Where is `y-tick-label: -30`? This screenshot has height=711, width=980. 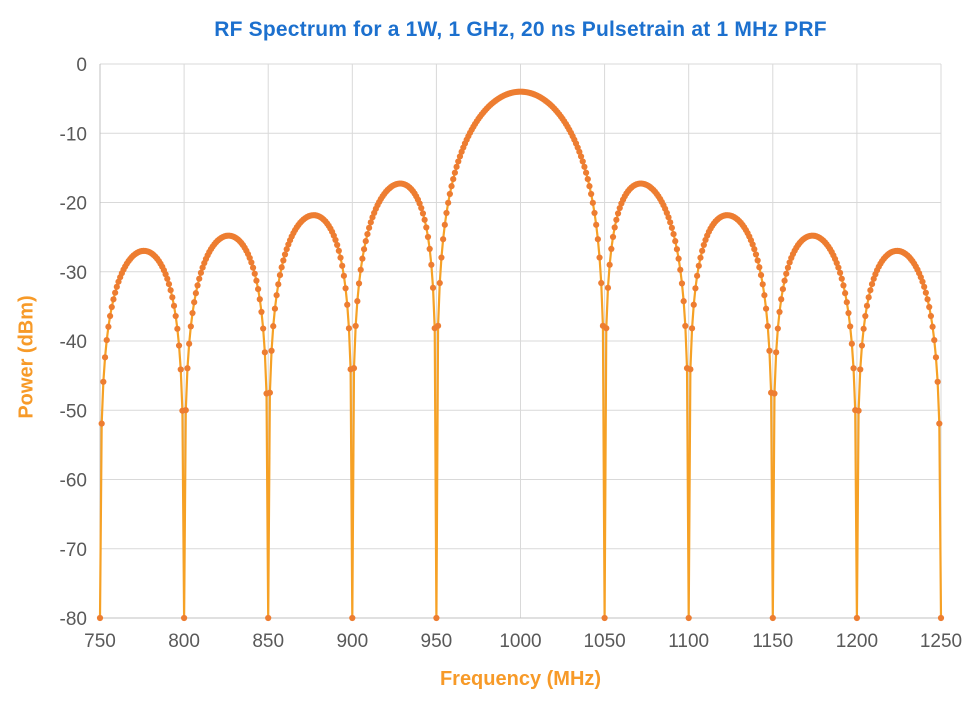
y-tick-label: -30 is located at coordinates (73, 273).